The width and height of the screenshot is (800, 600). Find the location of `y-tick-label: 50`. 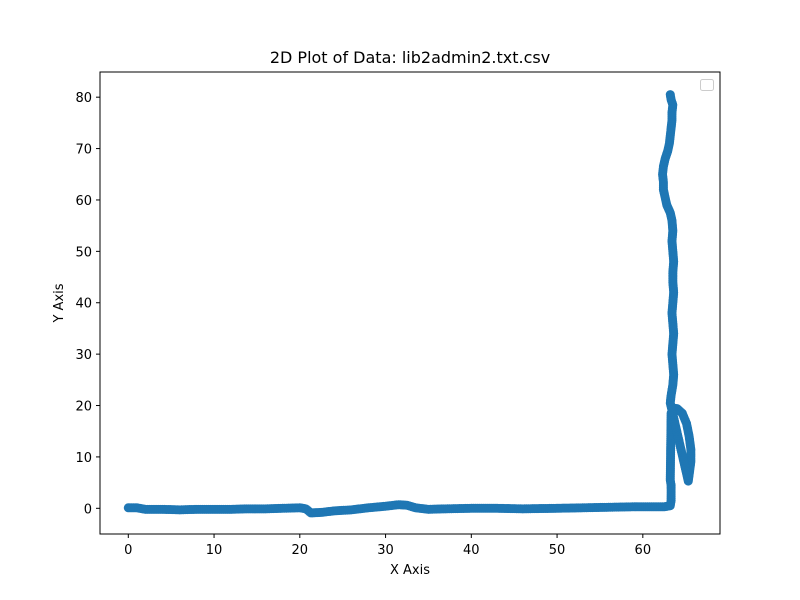

y-tick-label: 50 is located at coordinates (83, 252).